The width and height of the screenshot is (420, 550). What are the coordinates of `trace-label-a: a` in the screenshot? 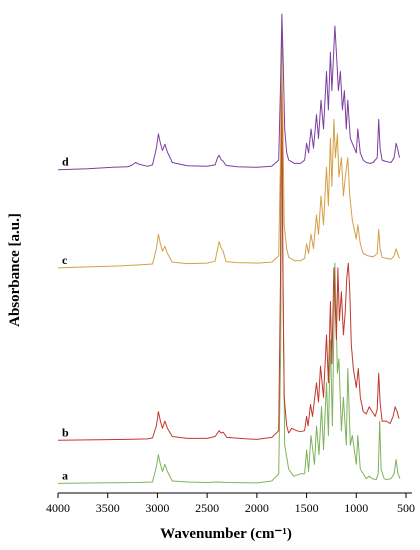 It's located at (65, 475).